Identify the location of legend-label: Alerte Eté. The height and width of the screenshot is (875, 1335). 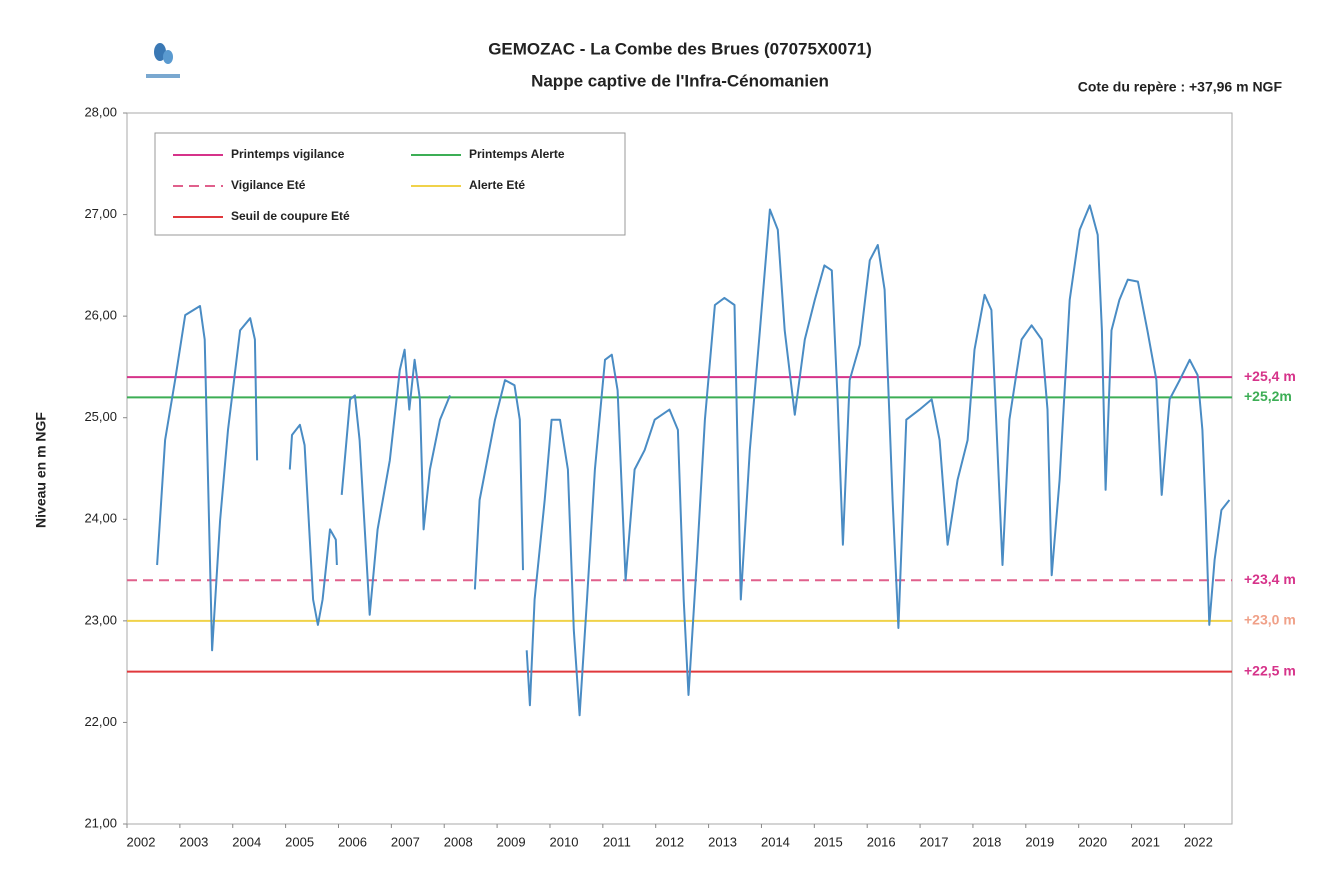
(497, 185).